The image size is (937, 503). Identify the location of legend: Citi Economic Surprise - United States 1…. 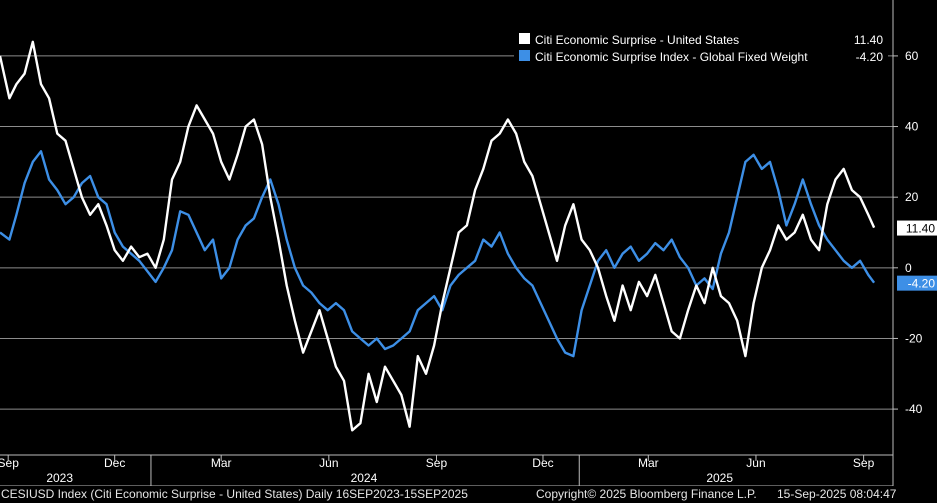
(701, 47).